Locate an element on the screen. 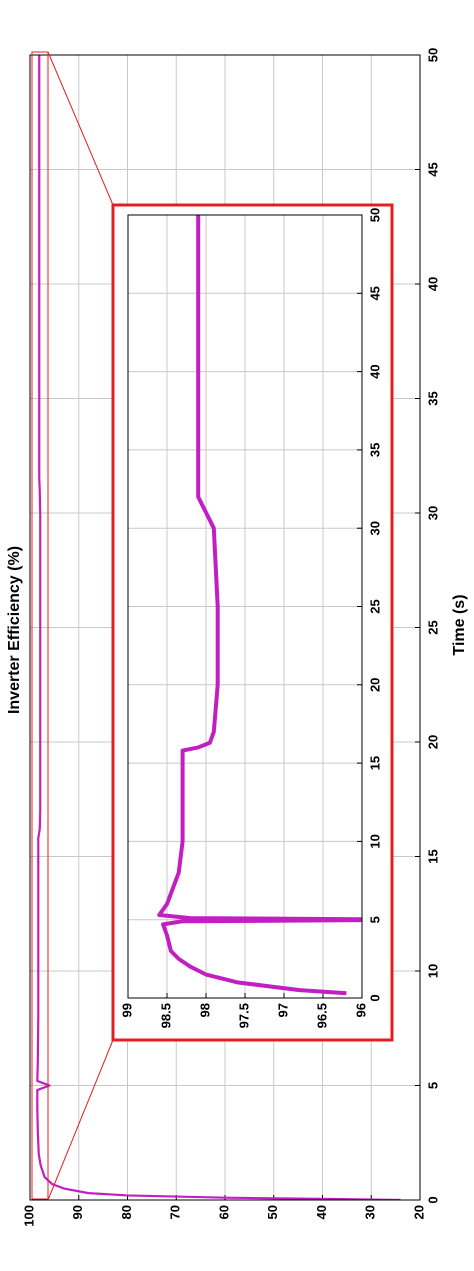  y-tick-label: 80 is located at coordinates (126, 1212).